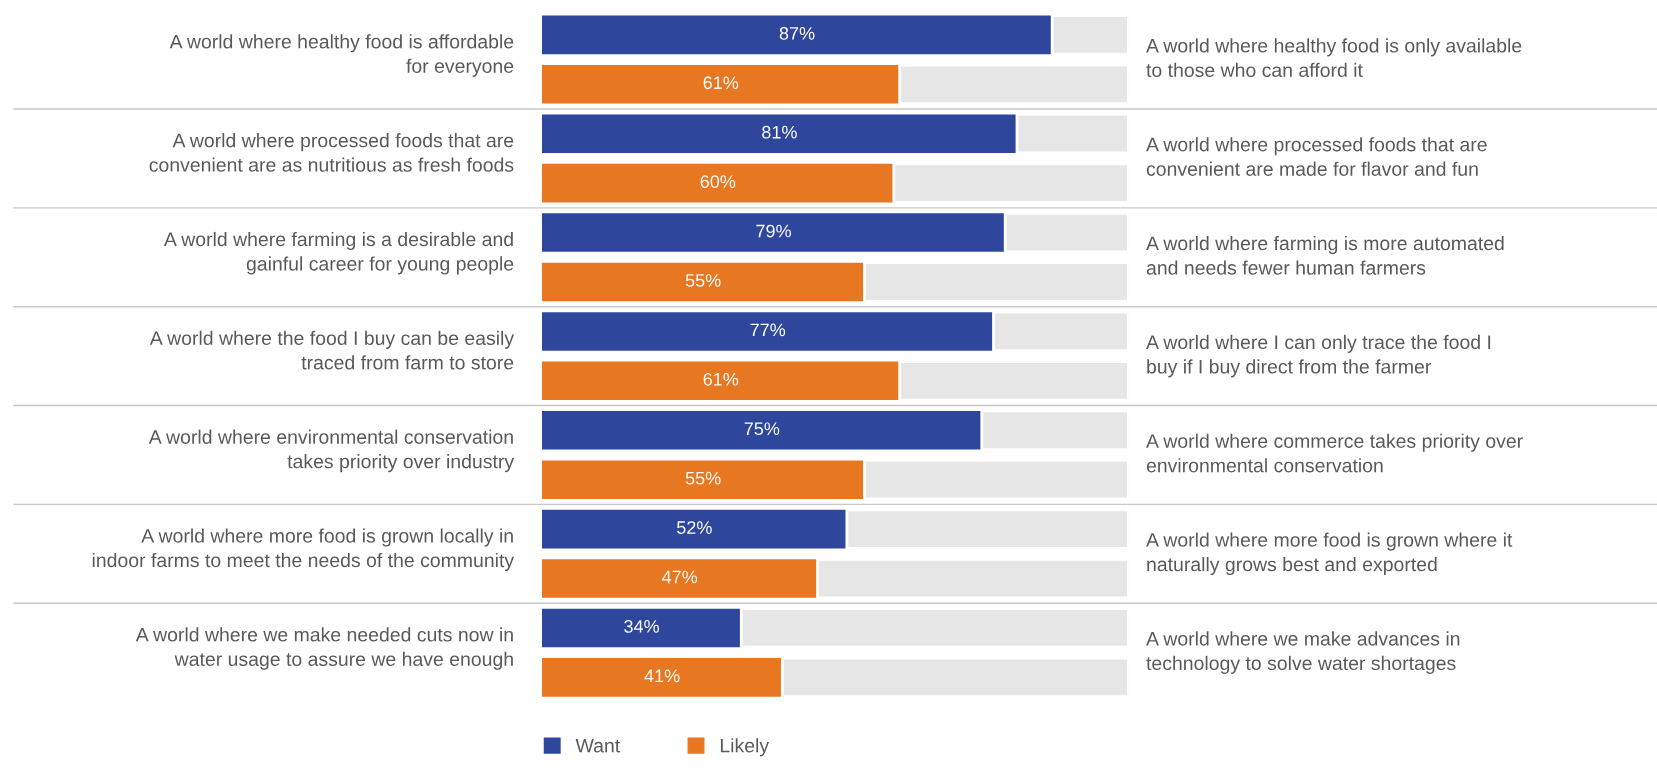 Image resolution: width=1657 pixels, height=770 pixels. What do you see at coordinates (338, 253) in the screenshot?
I see `y-tick-label: A world where farming is a desirable and gainful career for young people` at bounding box center [338, 253].